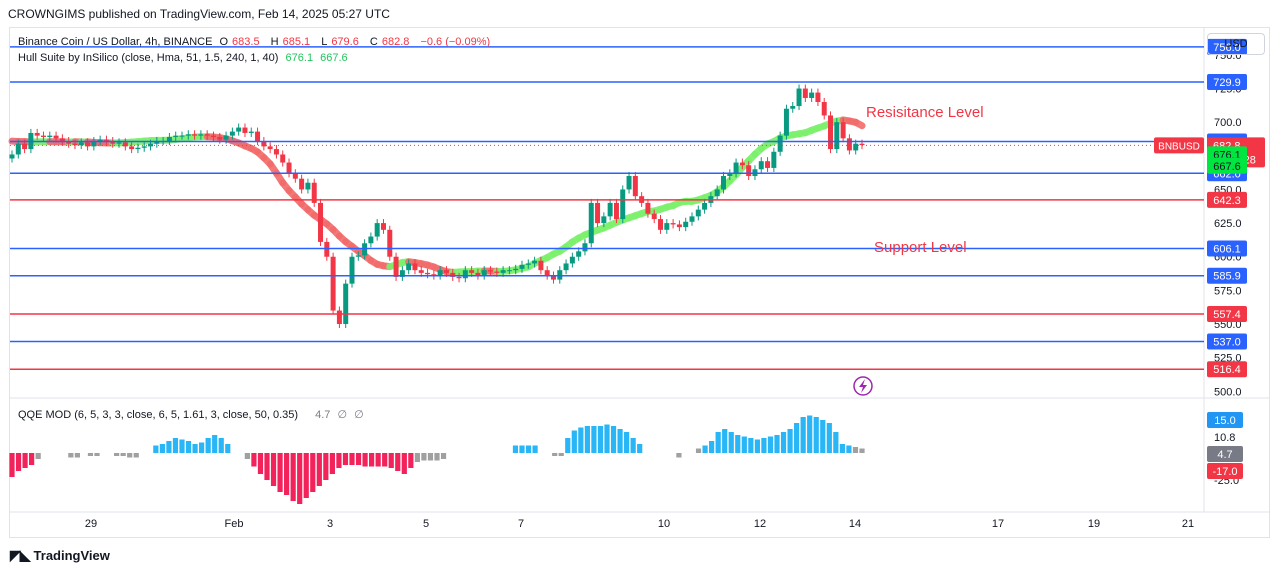  I want to click on support-annotation: Support Level, so click(920, 247).